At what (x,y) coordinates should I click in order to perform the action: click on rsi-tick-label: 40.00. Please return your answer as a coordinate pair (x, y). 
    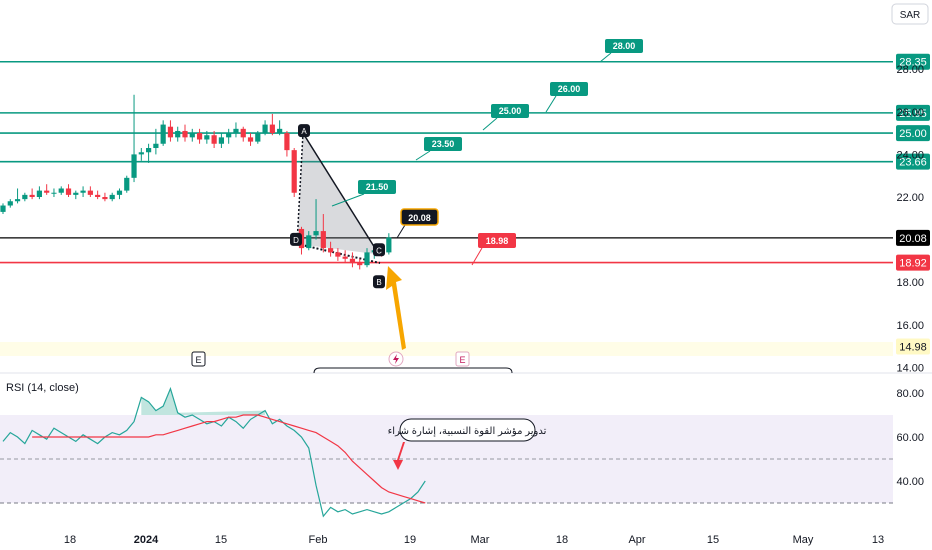
    Looking at the image, I should click on (910, 482).